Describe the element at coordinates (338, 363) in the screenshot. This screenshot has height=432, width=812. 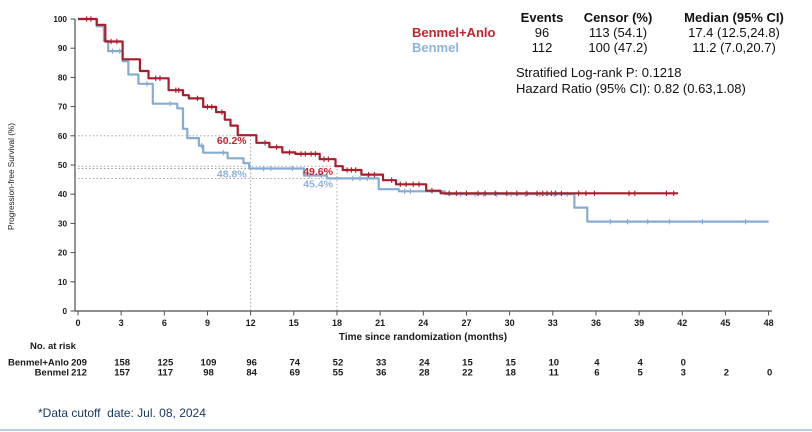
I see `at-risk-count: 52` at that location.